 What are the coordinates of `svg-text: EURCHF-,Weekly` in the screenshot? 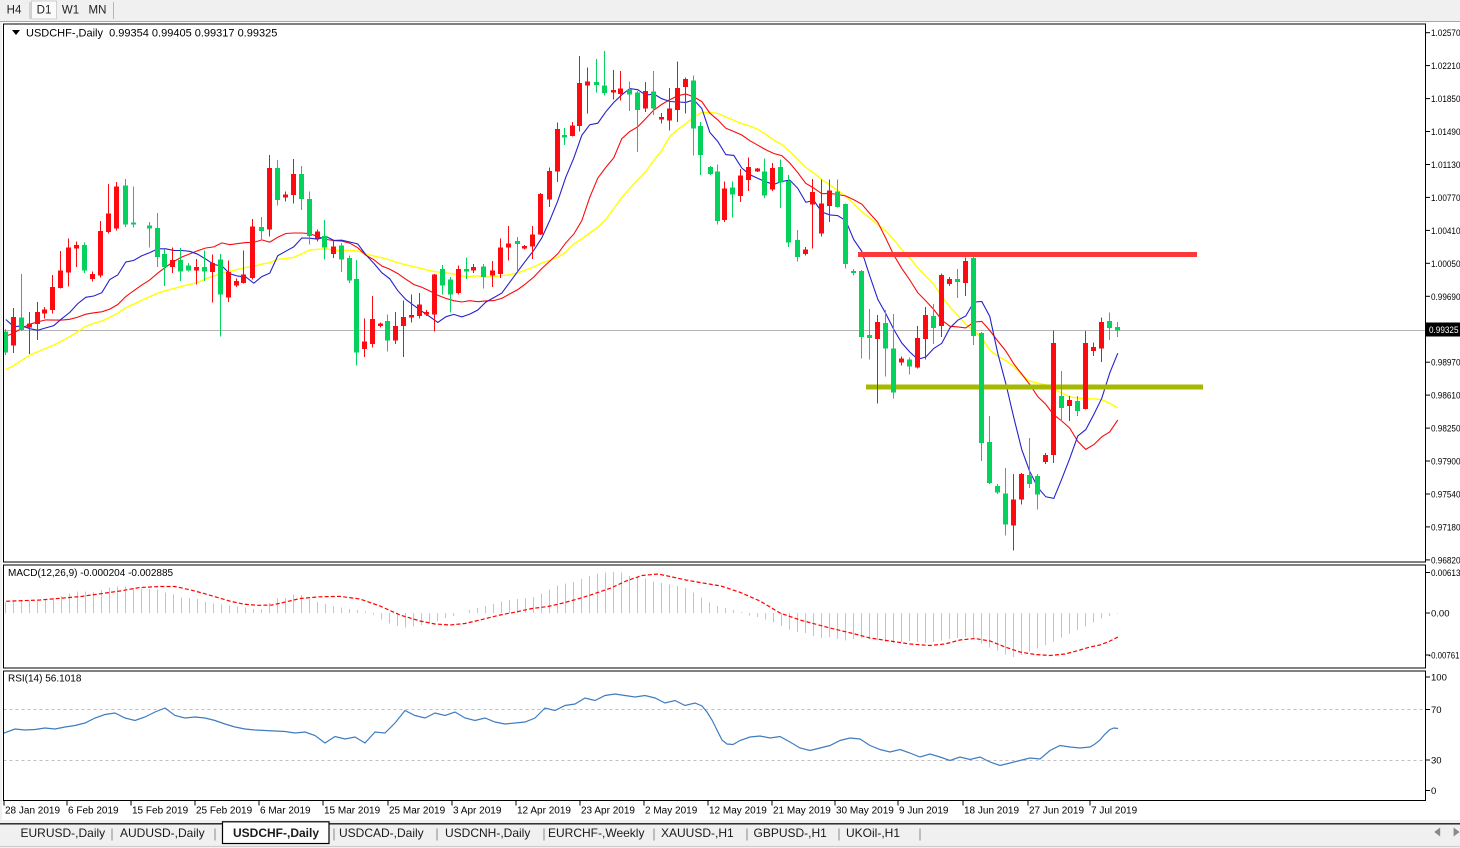 It's located at (596, 833).